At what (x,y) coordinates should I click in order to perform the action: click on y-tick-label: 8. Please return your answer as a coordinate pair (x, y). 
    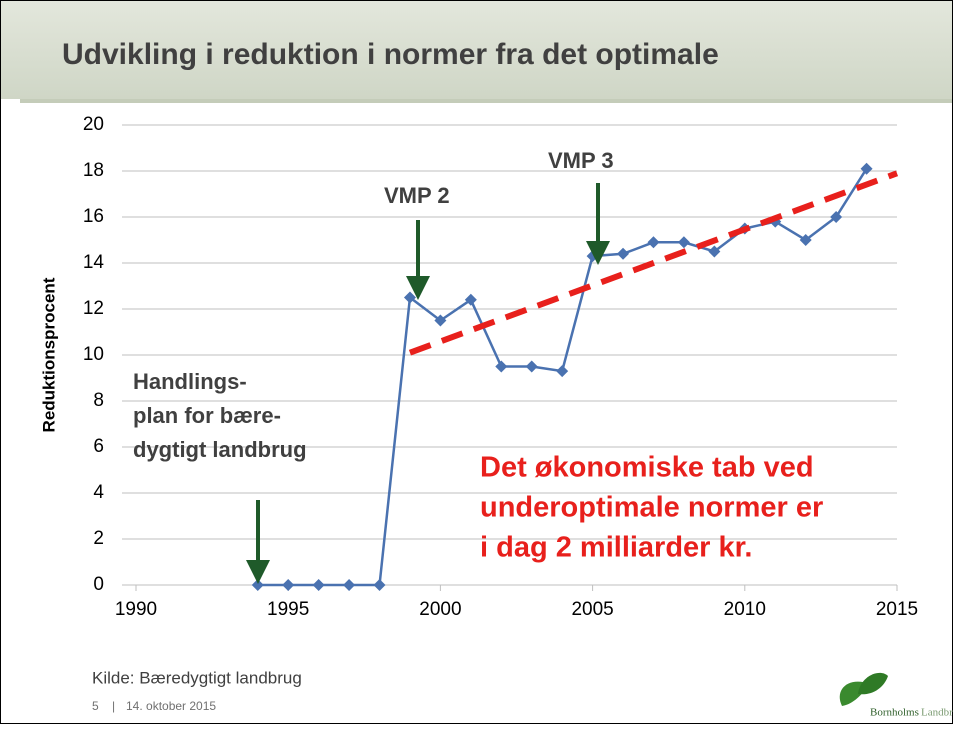
    Looking at the image, I should click on (98, 400).